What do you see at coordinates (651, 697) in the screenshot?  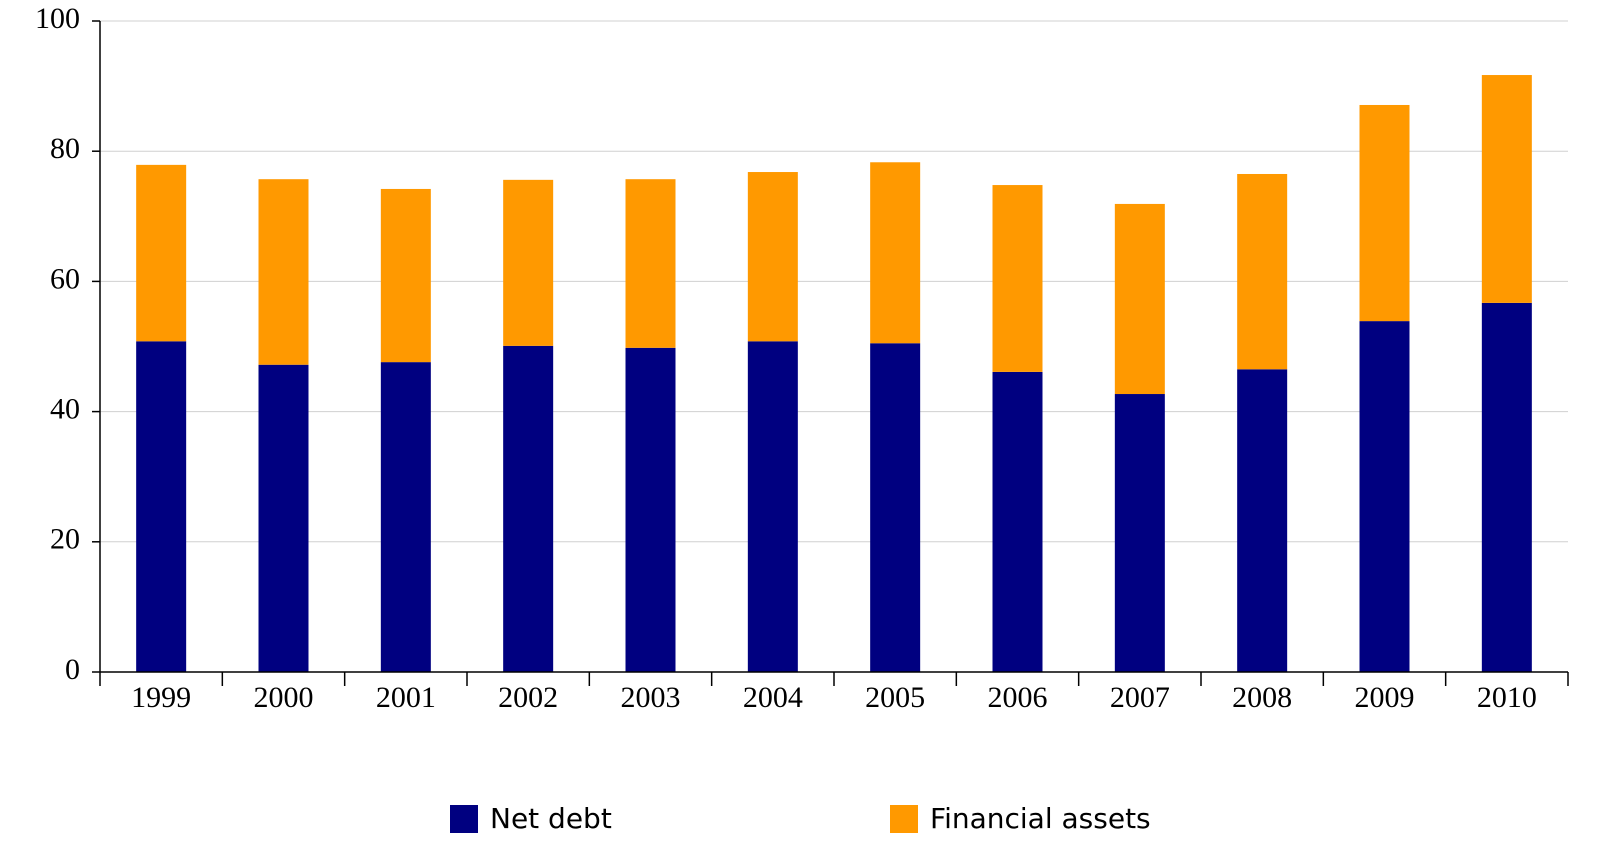 I see `x-tick-label: 2003` at bounding box center [651, 697].